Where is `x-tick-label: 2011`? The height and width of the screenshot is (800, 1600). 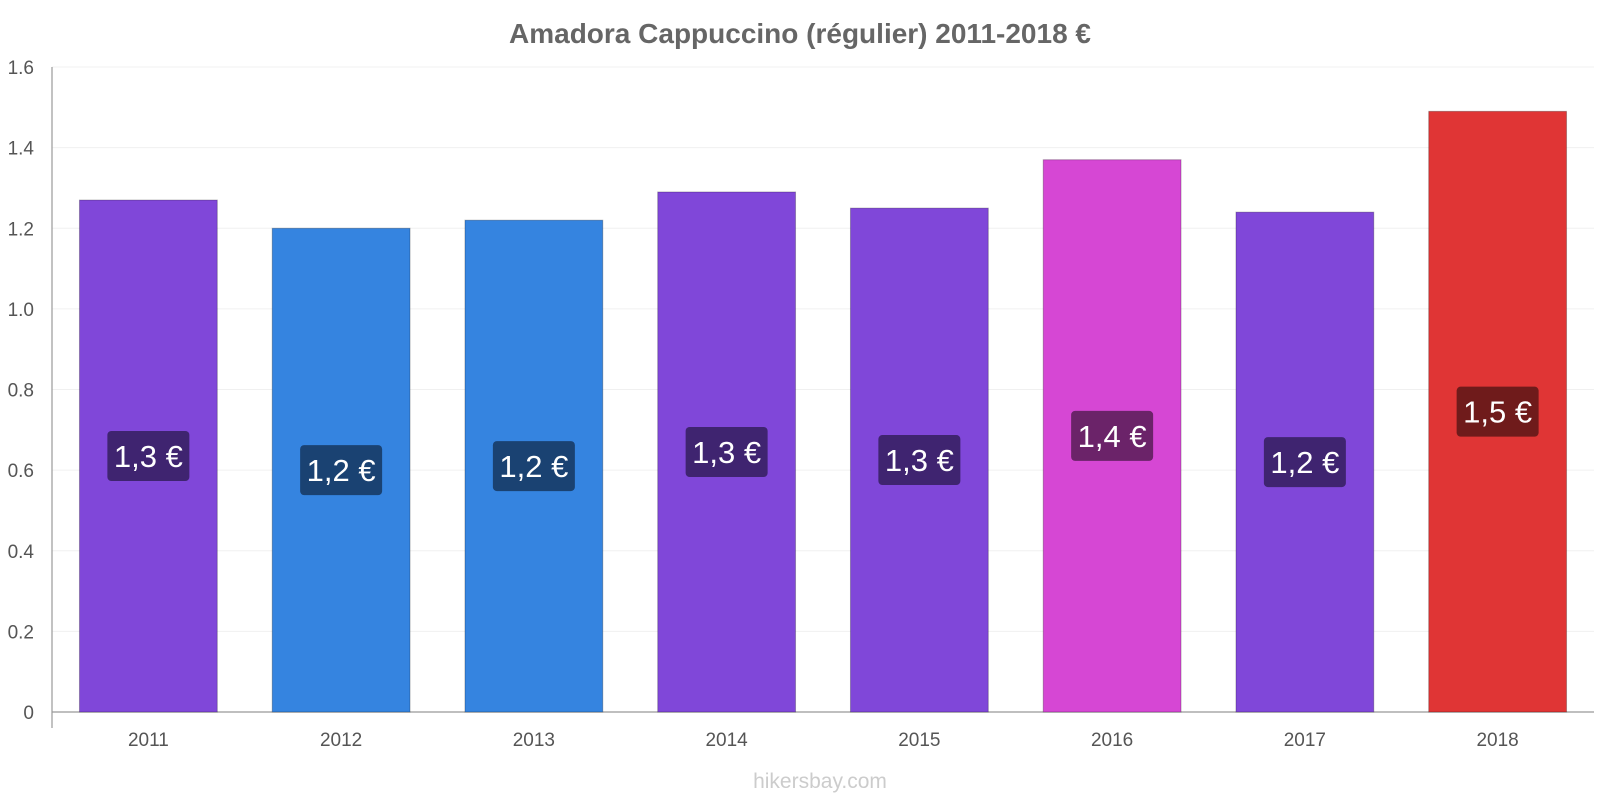 x-tick-label: 2011 is located at coordinates (148, 740).